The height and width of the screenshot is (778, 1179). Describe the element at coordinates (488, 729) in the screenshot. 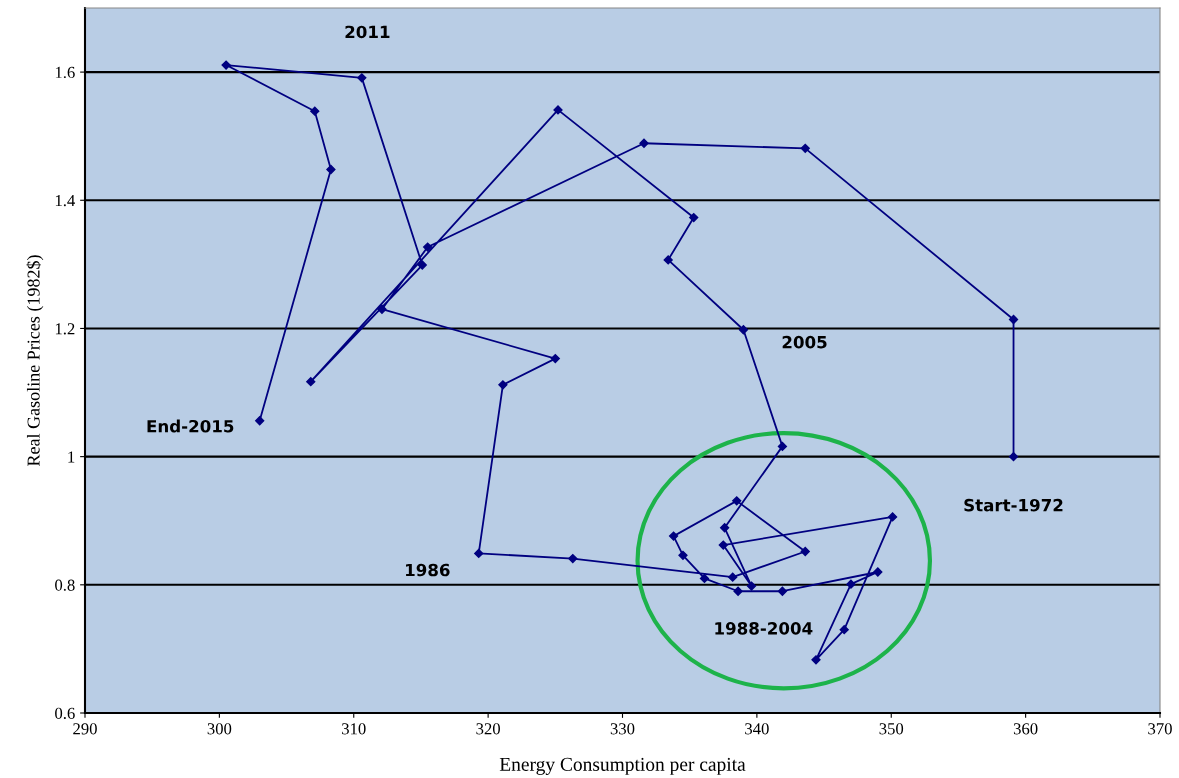

I see `x-tick-label: 320` at that location.